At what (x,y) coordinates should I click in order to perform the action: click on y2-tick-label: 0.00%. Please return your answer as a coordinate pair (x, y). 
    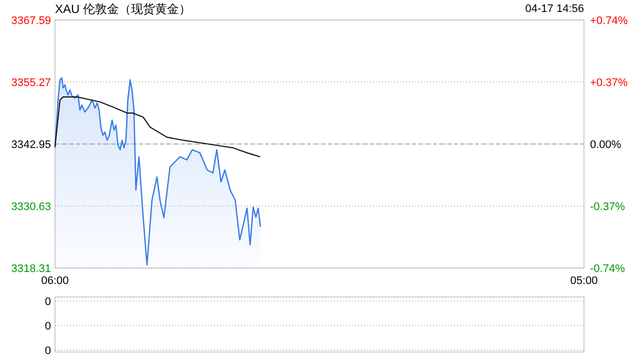
    Looking at the image, I should click on (606, 145).